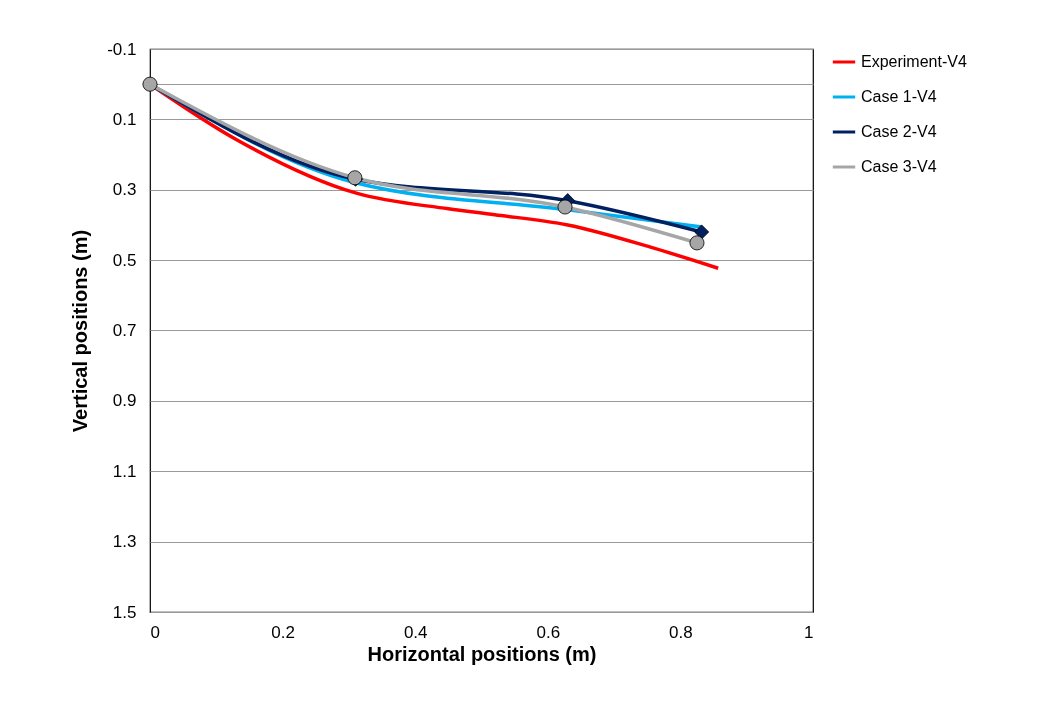 The image size is (1038, 712). I want to click on y-tick-label: -0.1, so click(122, 49).